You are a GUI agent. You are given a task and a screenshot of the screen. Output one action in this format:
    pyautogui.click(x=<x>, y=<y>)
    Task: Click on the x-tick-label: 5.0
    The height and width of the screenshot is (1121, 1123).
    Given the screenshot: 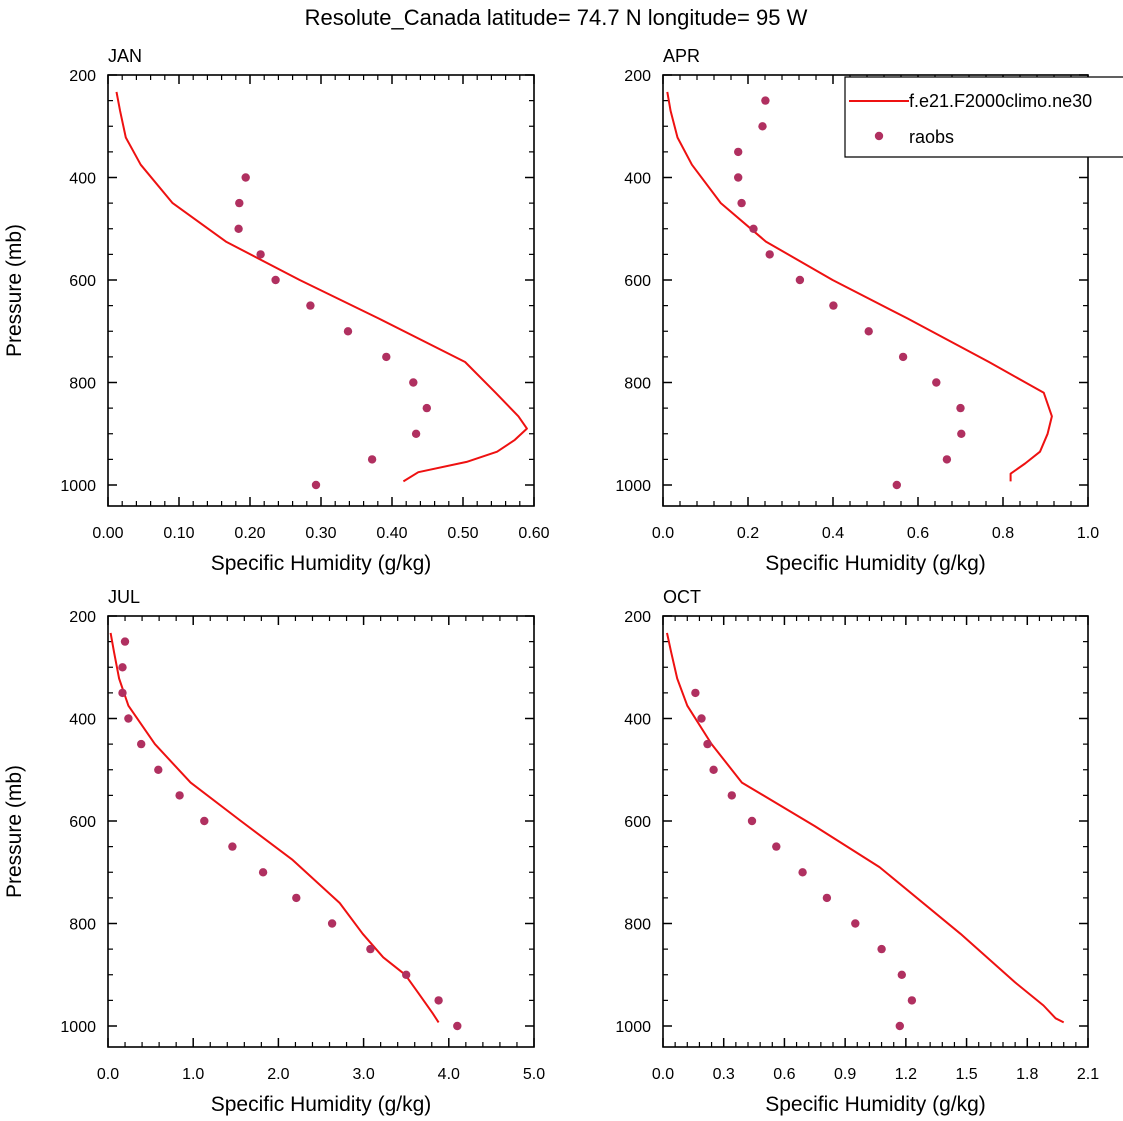 What is the action you would take?
    pyautogui.click(x=534, y=1074)
    